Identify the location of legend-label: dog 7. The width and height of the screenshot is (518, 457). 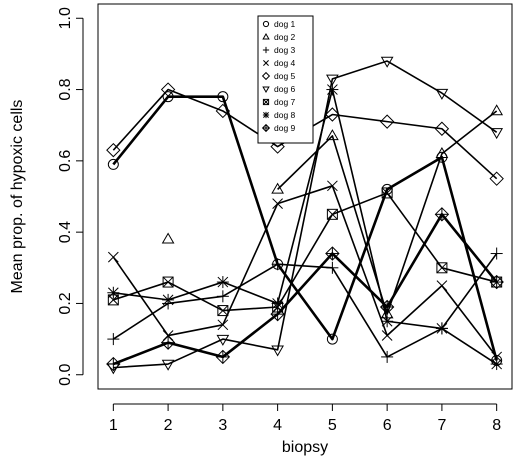
(285, 102).